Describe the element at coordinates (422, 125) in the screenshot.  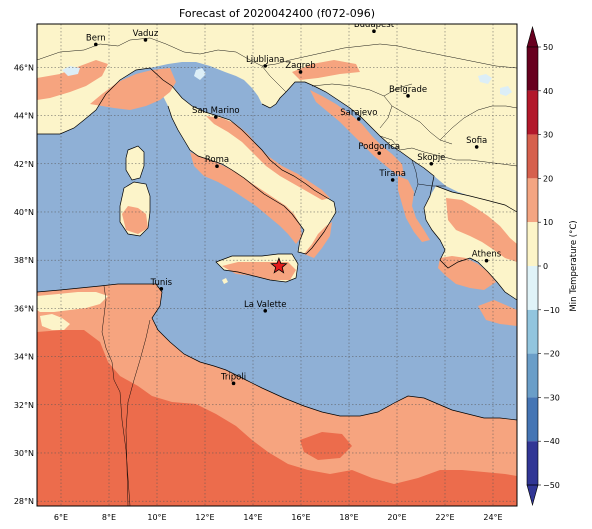
I see `border-serbia-south` at that location.